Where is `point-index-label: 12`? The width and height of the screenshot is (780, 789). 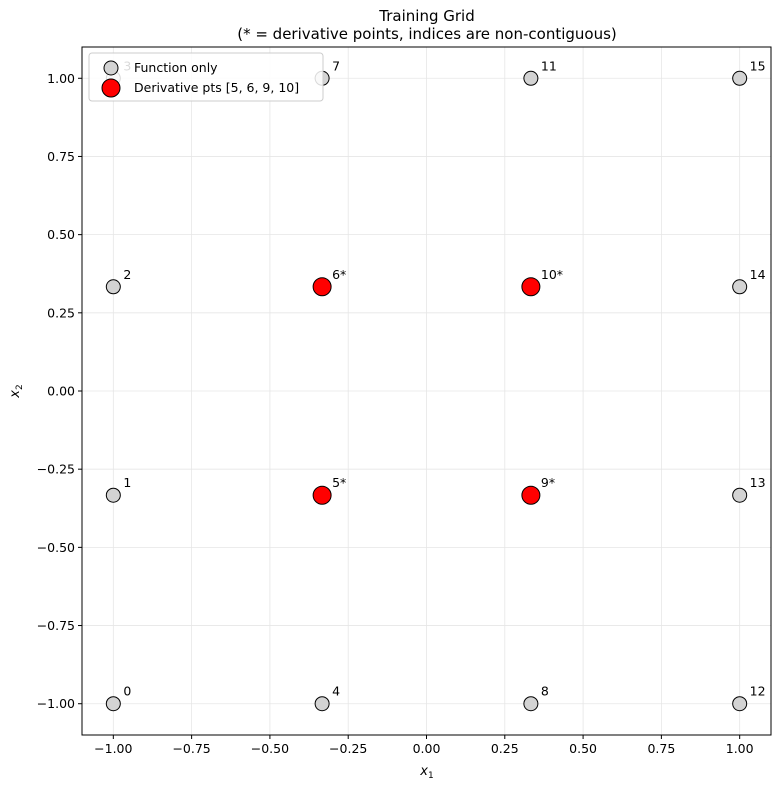 point-index-label: 12 is located at coordinates (758, 691).